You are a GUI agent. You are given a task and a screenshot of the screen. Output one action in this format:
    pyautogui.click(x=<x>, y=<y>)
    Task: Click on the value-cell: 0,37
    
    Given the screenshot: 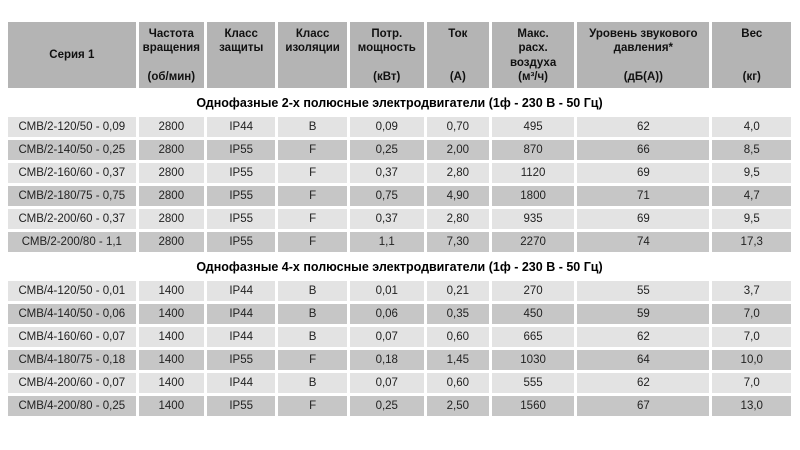 What is the action you would take?
    pyautogui.click(x=386, y=173)
    